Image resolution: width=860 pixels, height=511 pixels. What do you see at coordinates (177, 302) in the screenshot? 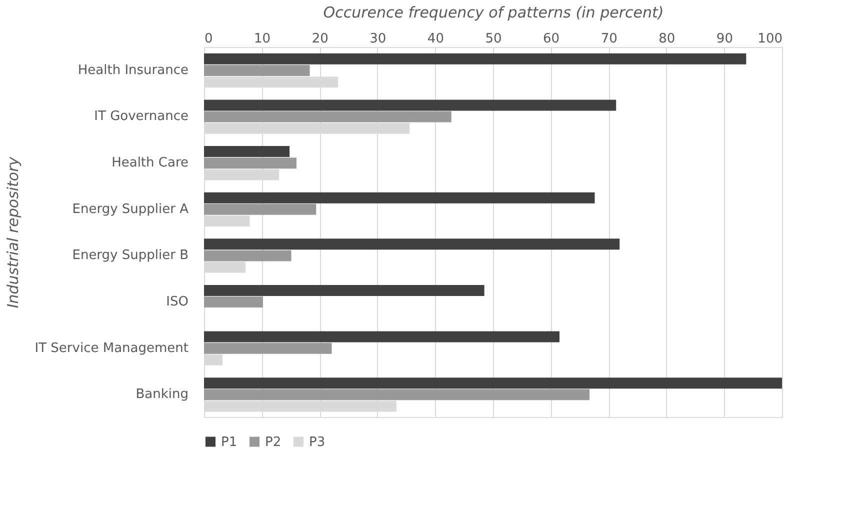
I see `y-tick-label: ISO` at bounding box center [177, 302].